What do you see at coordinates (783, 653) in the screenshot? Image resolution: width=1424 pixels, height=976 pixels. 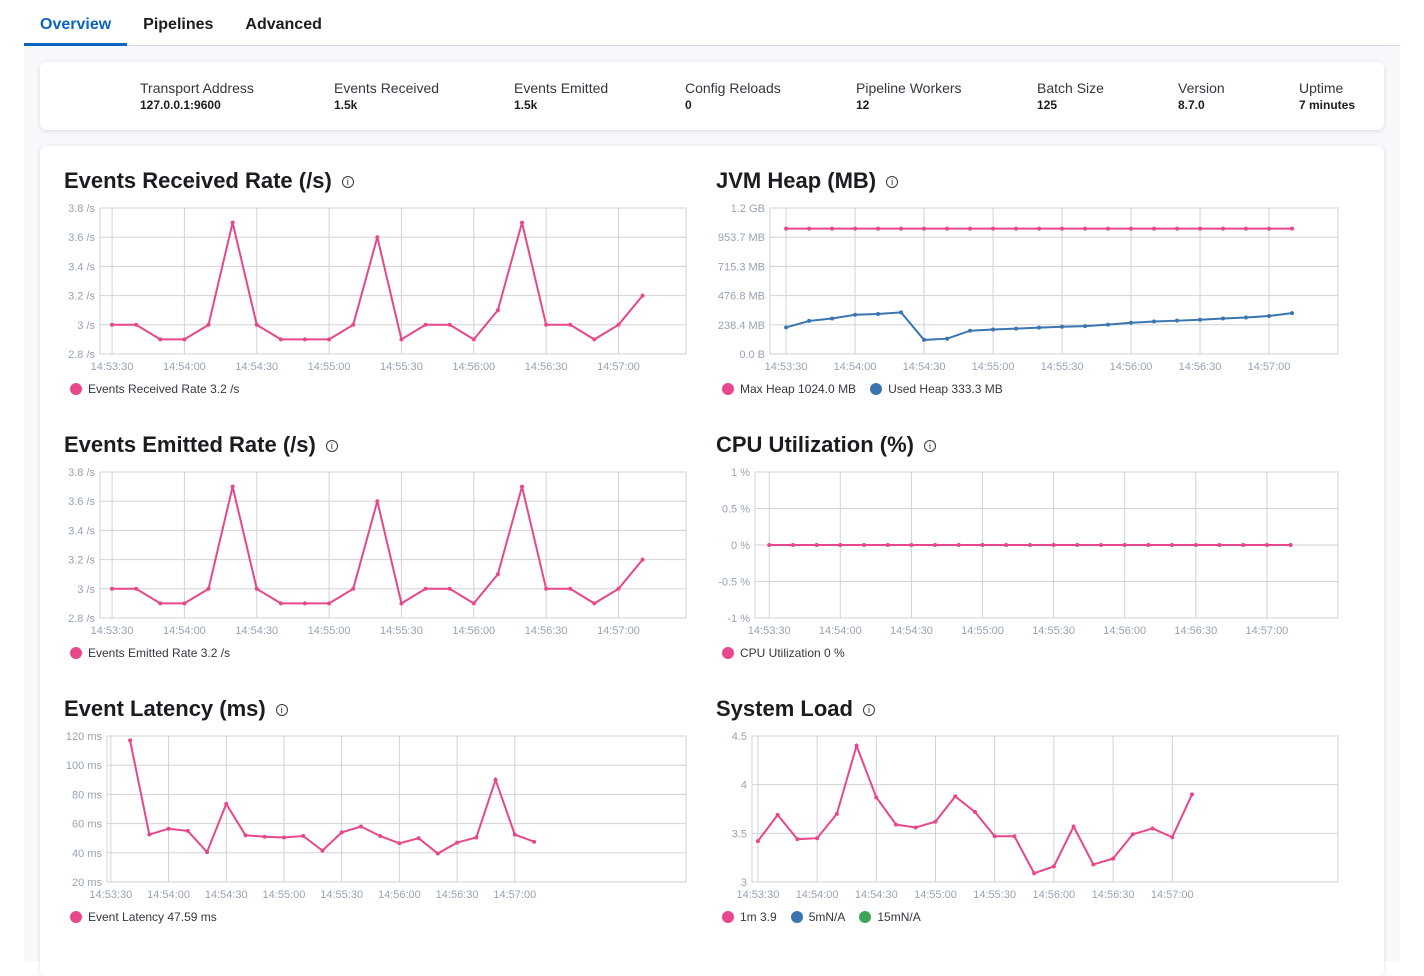 I see `legend-item: CPU Utilization 0 %` at bounding box center [783, 653].